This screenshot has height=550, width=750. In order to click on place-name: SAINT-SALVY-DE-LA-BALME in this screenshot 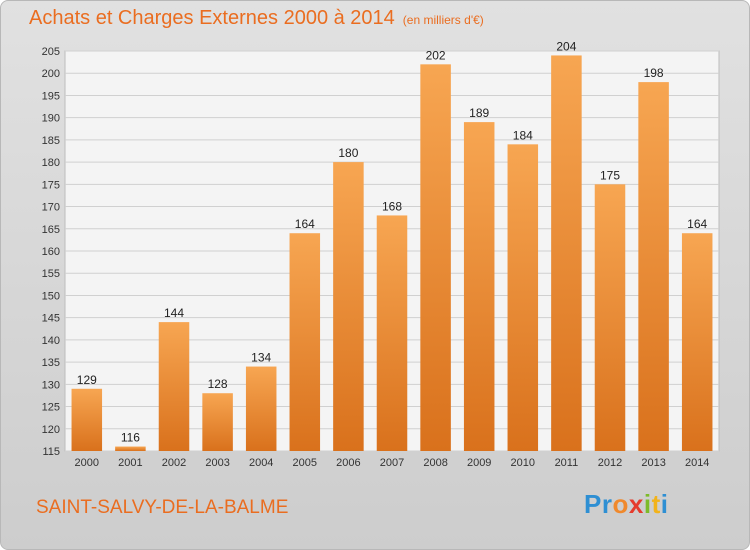, I will do `click(162, 507)`.